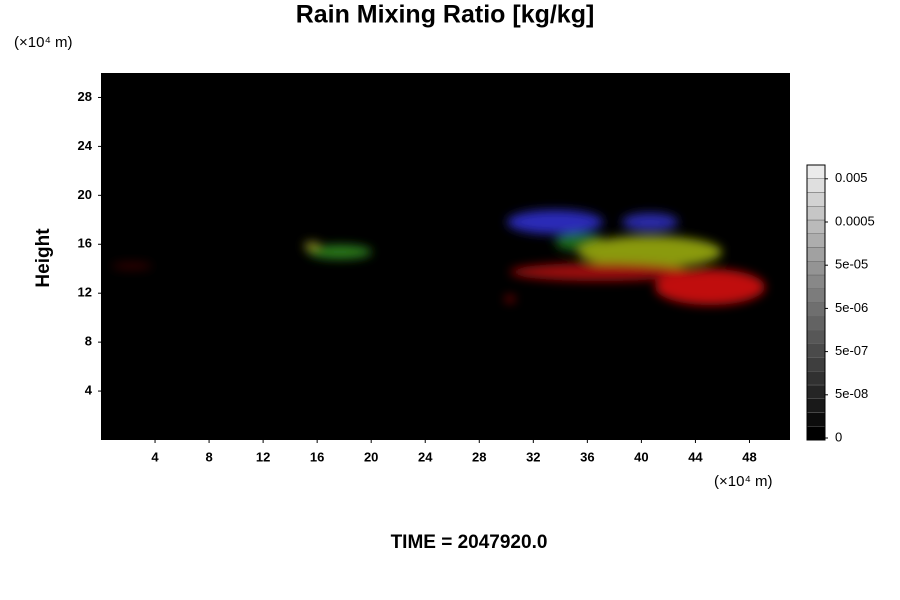 This screenshot has width=900, height=600. Describe the element at coordinates (469, 542) in the screenshot. I see `footer: TIME = 2047920.0` at that location.